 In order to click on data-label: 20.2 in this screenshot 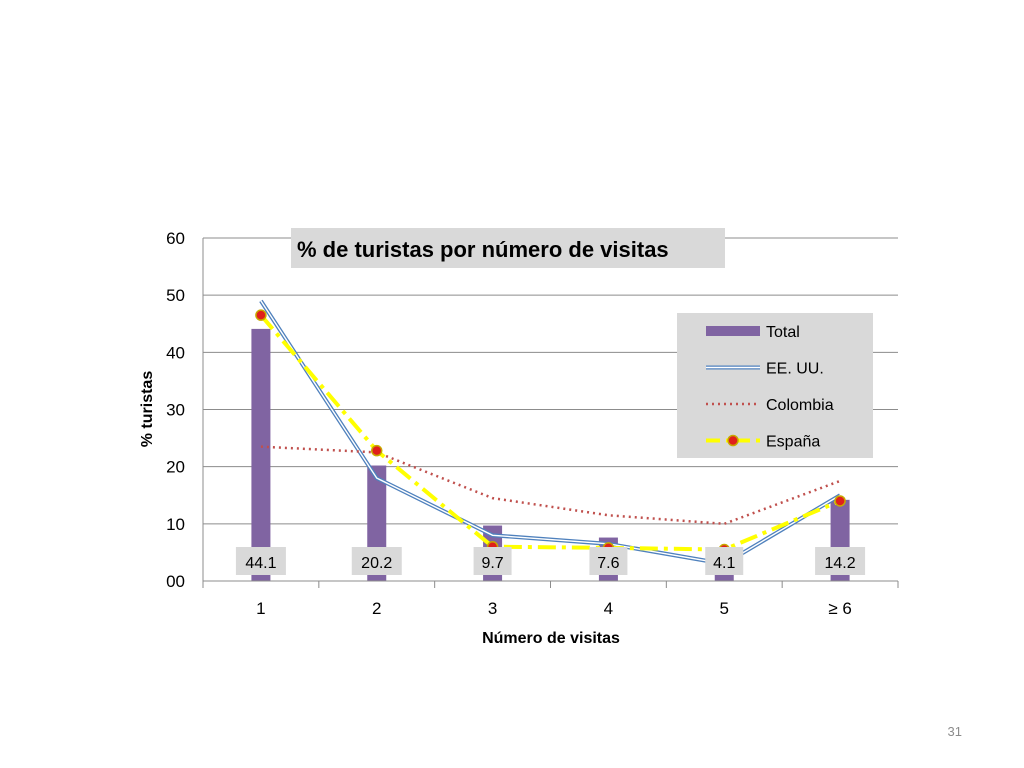, I will do `click(376, 563)`.